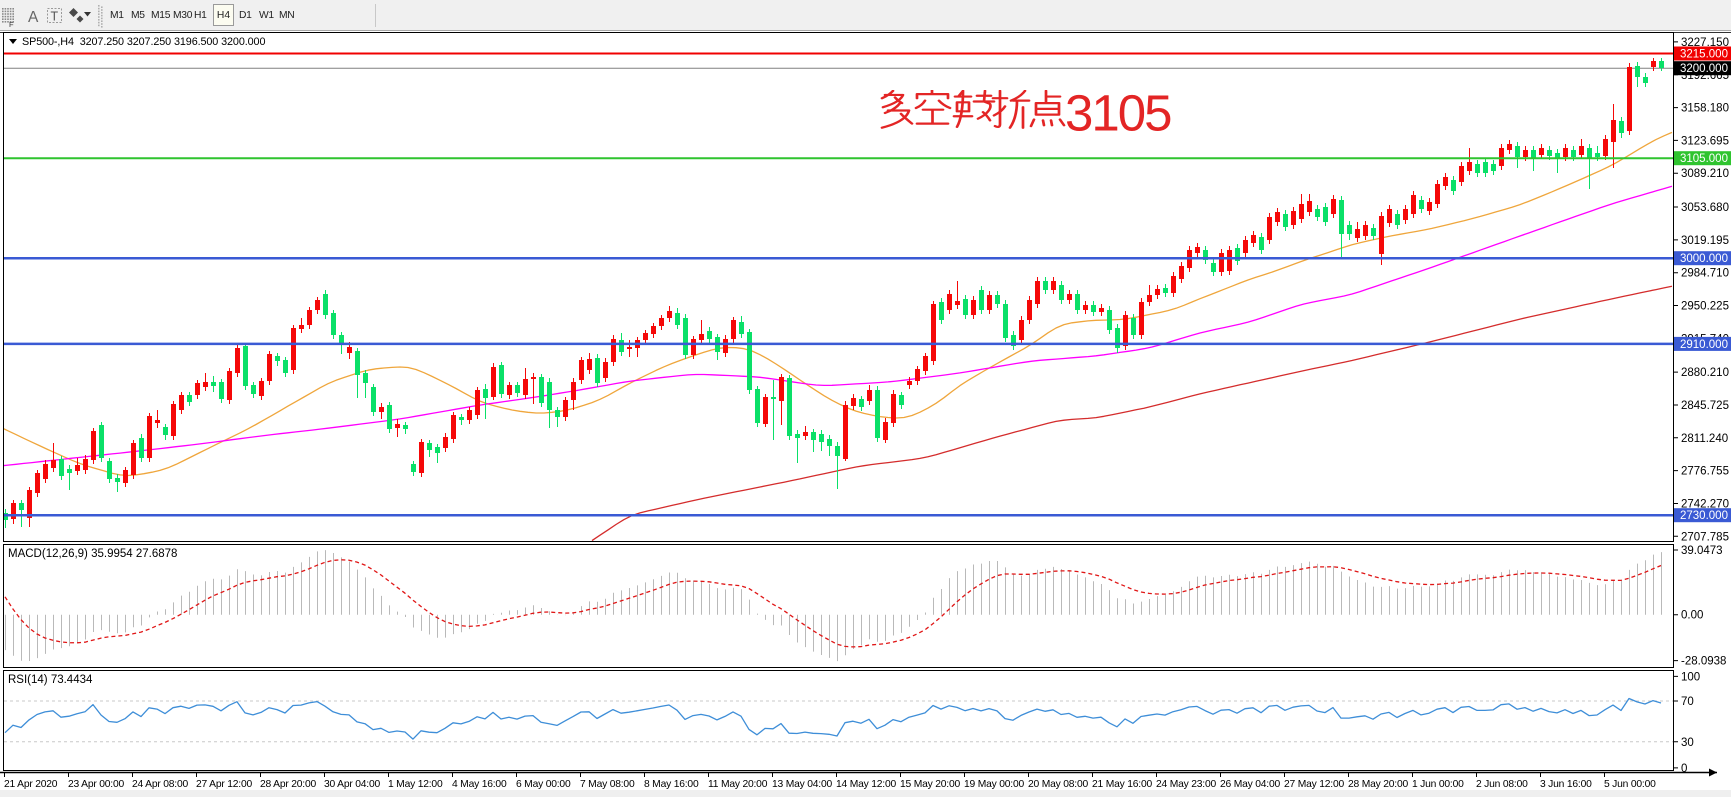 The width and height of the screenshot is (1731, 797). What do you see at coordinates (994, 784) in the screenshot?
I see `svg-text: 19 May 00:00` at bounding box center [994, 784].